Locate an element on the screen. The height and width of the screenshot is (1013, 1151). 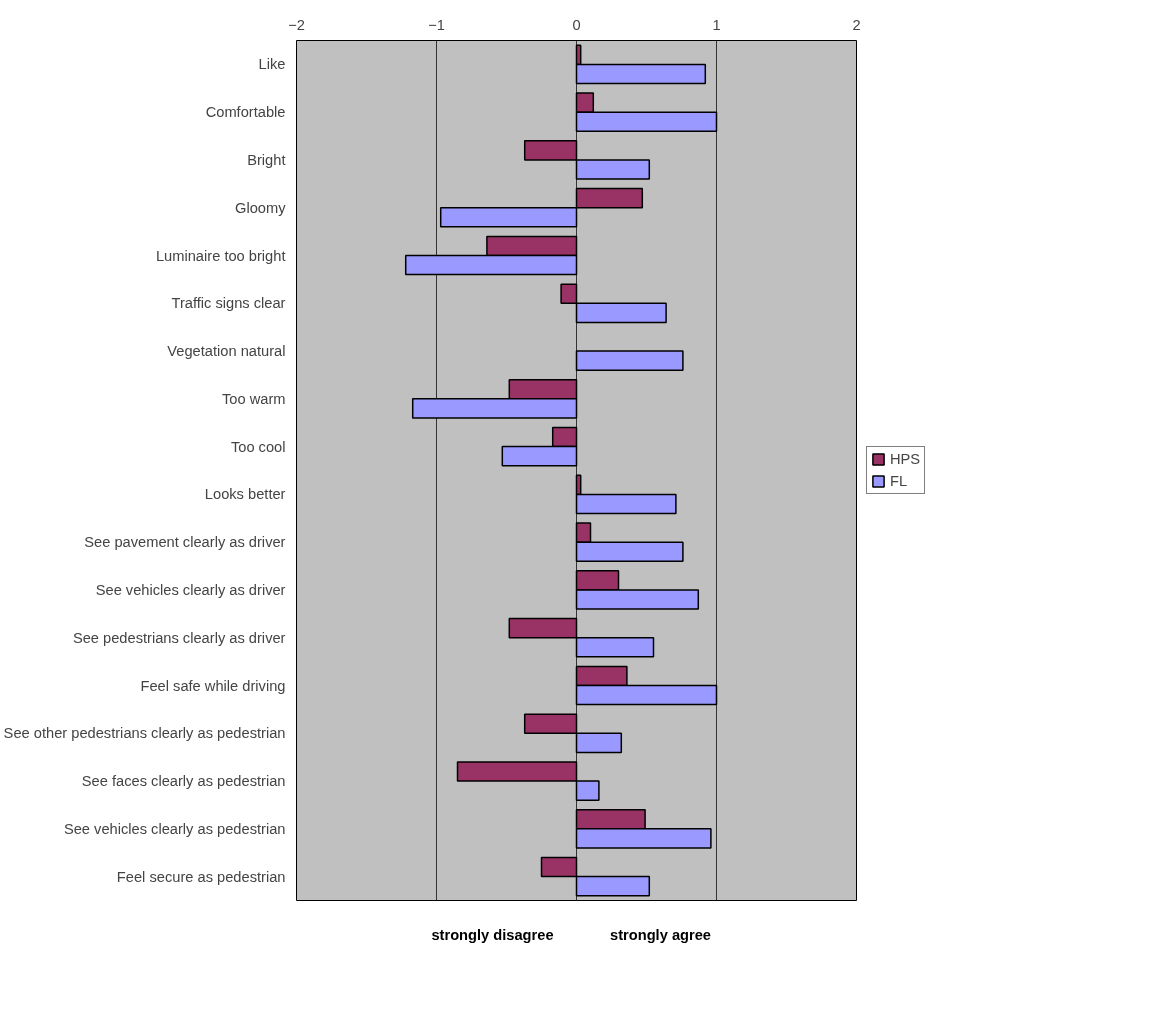
y-tick-label: Like is located at coordinates (272, 64).